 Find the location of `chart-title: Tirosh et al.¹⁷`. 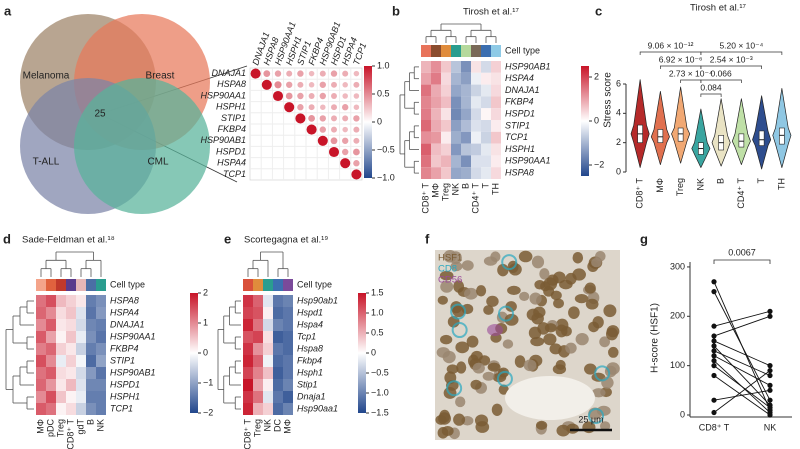

chart-title: Tirosh et al.¹⁷ is located at coordinates (718, 8).